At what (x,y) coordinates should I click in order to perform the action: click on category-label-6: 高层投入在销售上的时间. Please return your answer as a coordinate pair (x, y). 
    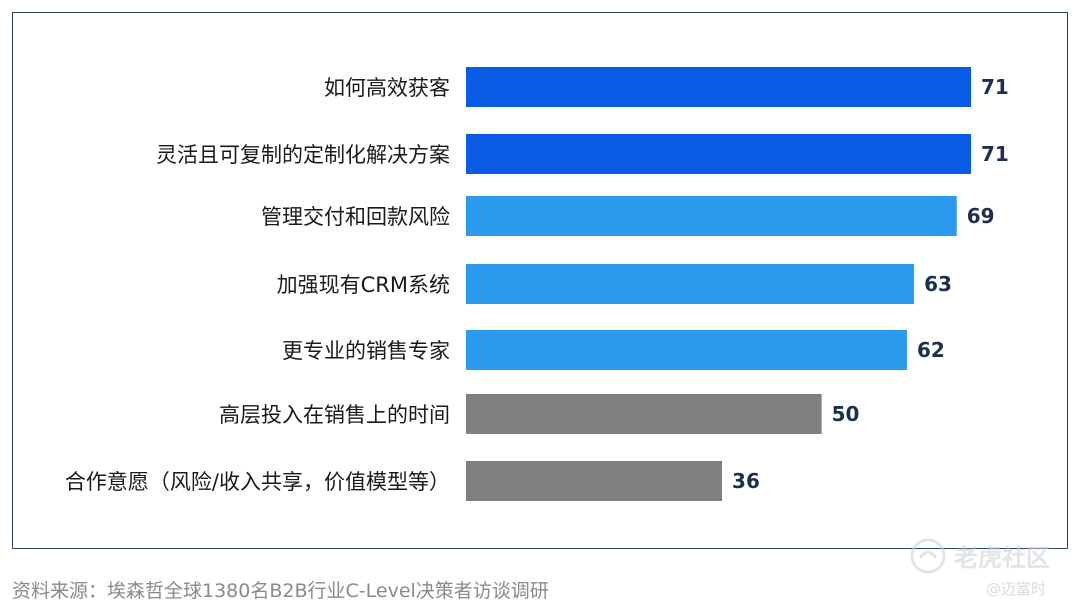
    Looking at the image, I should click on (334, 415).